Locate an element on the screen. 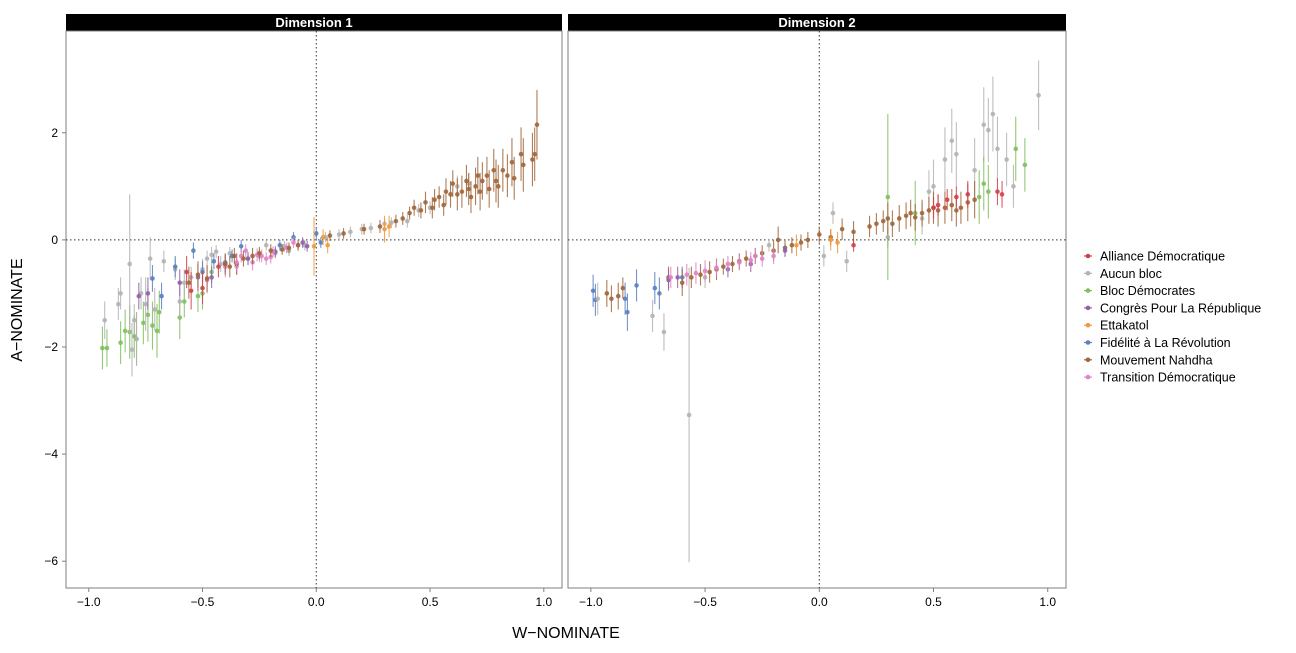 The image size is (1296, 653). x-axis-title: W−NOMINATE is located at coordinates (566, 633).